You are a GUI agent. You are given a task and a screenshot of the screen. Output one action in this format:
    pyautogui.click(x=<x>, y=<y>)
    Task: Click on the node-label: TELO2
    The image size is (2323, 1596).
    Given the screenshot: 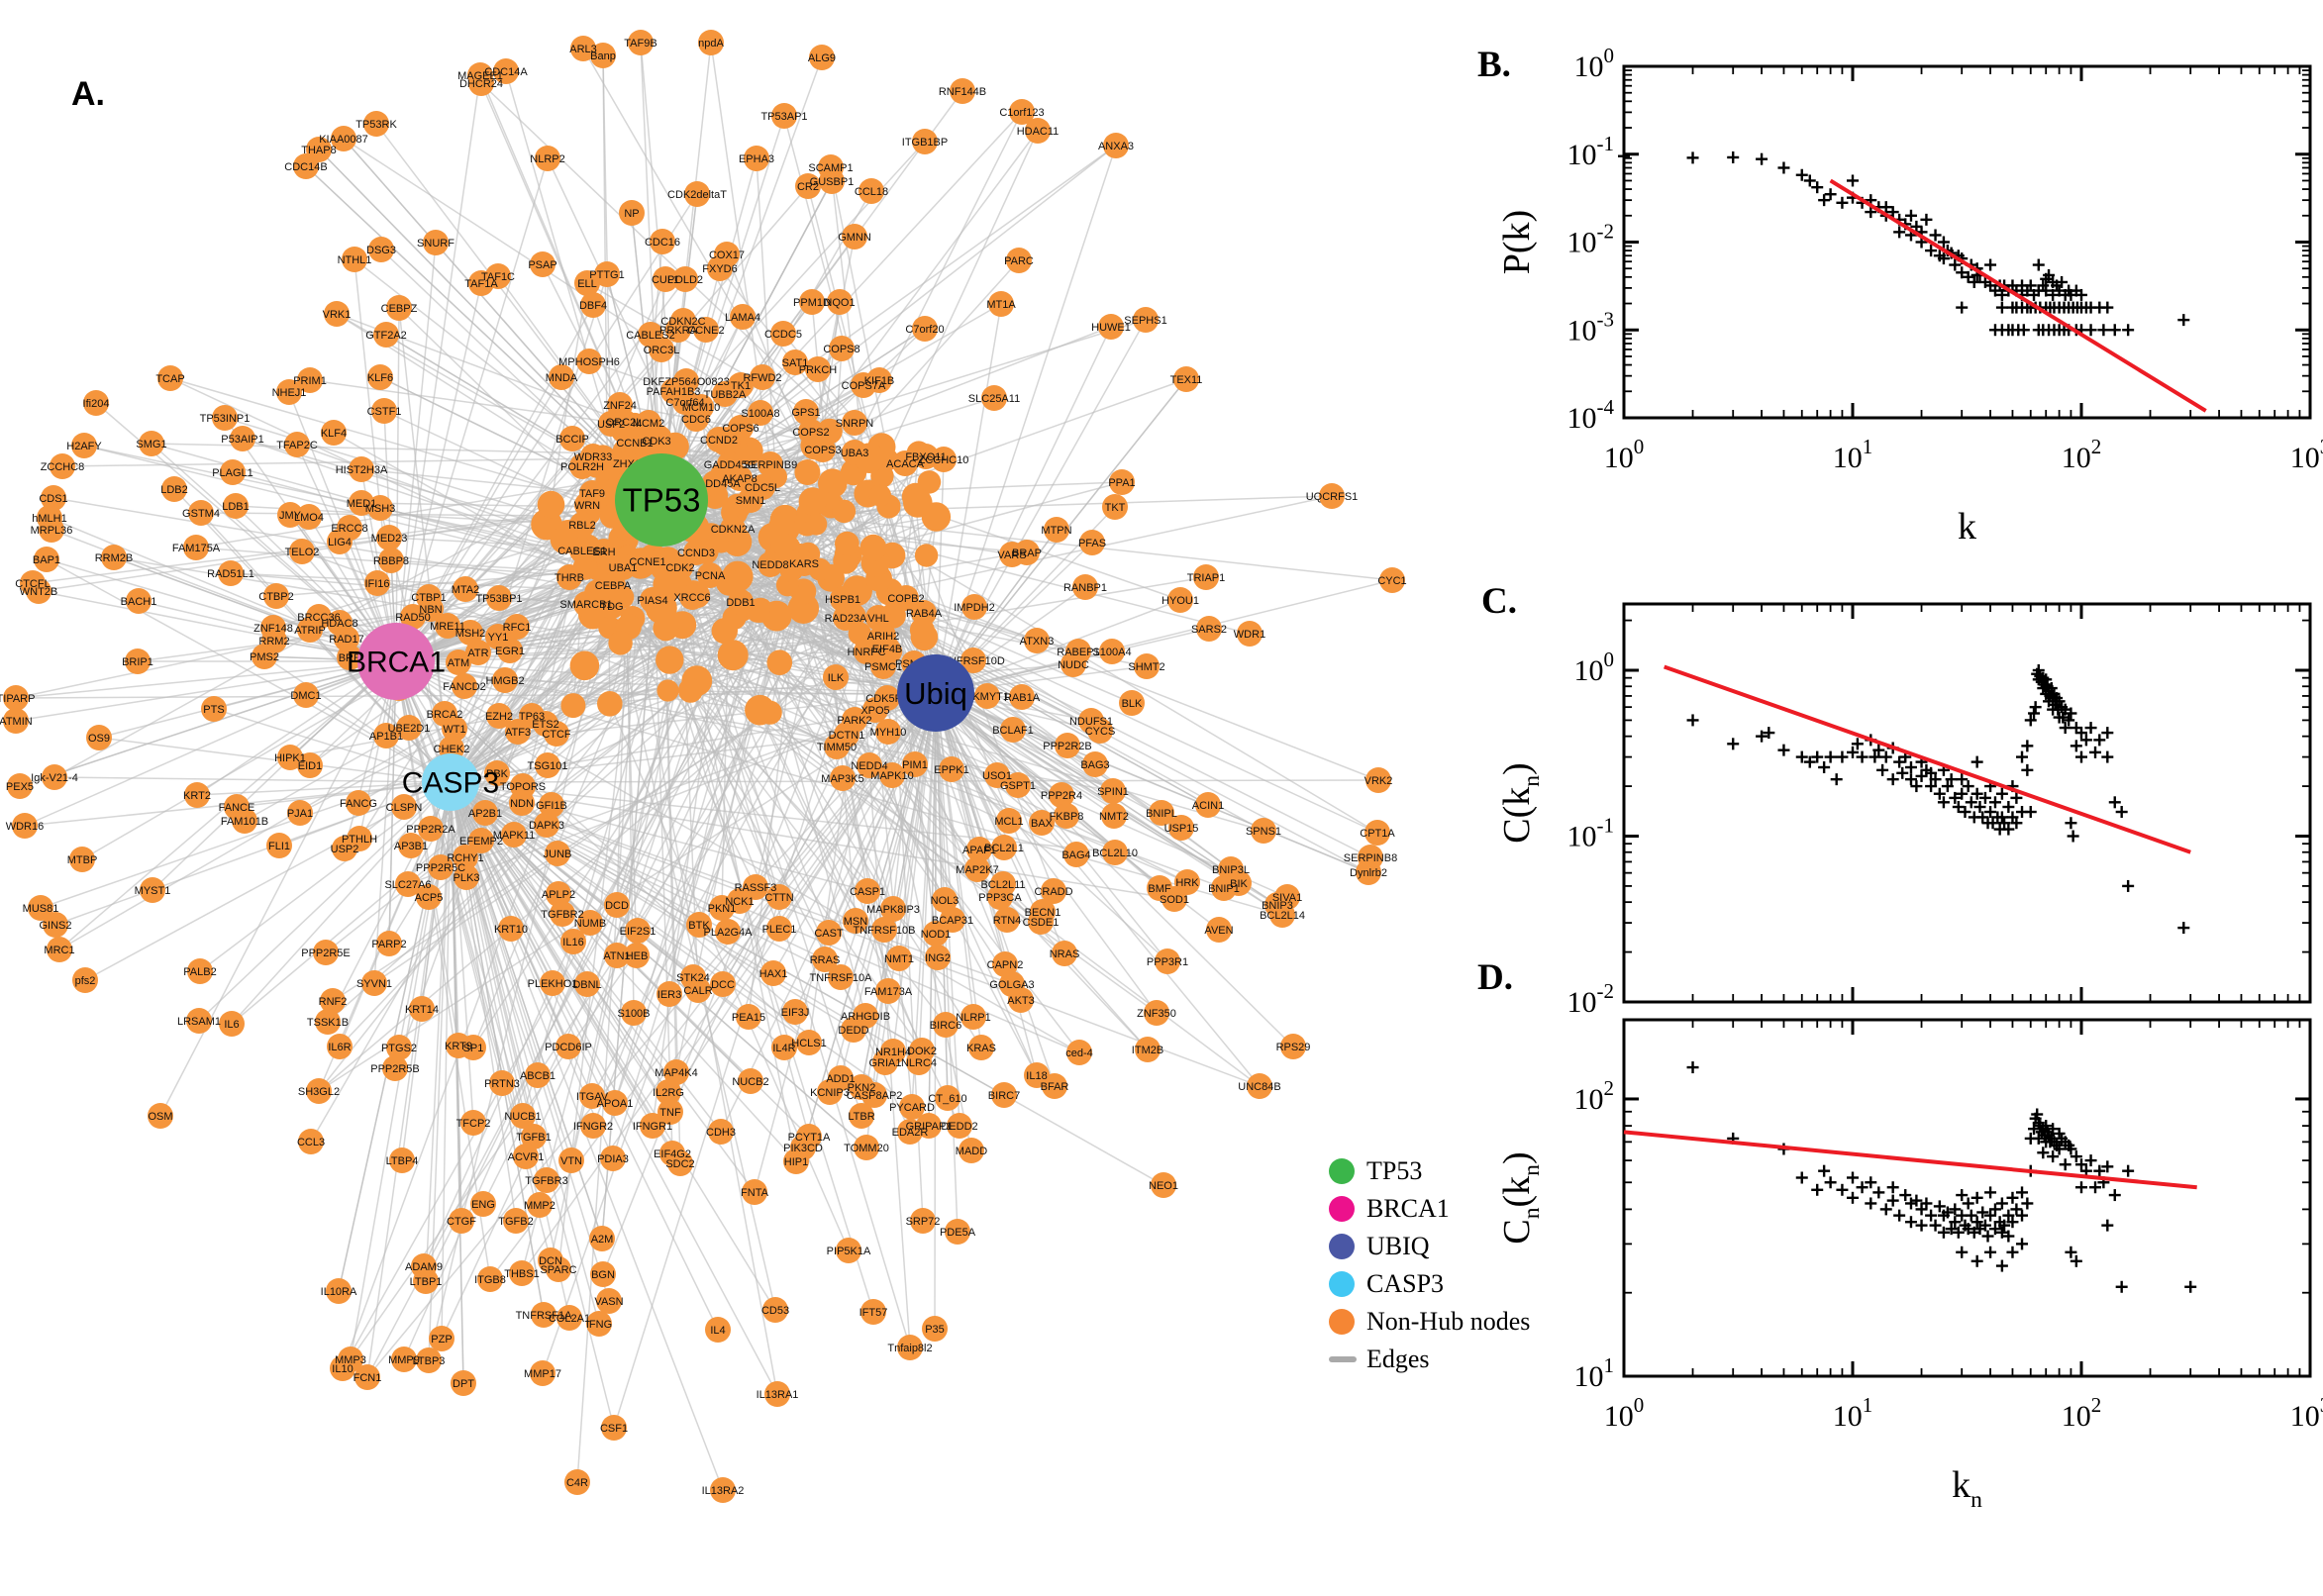 What is the action you would take?
    pyautogui.click(x=302, y=552)
    